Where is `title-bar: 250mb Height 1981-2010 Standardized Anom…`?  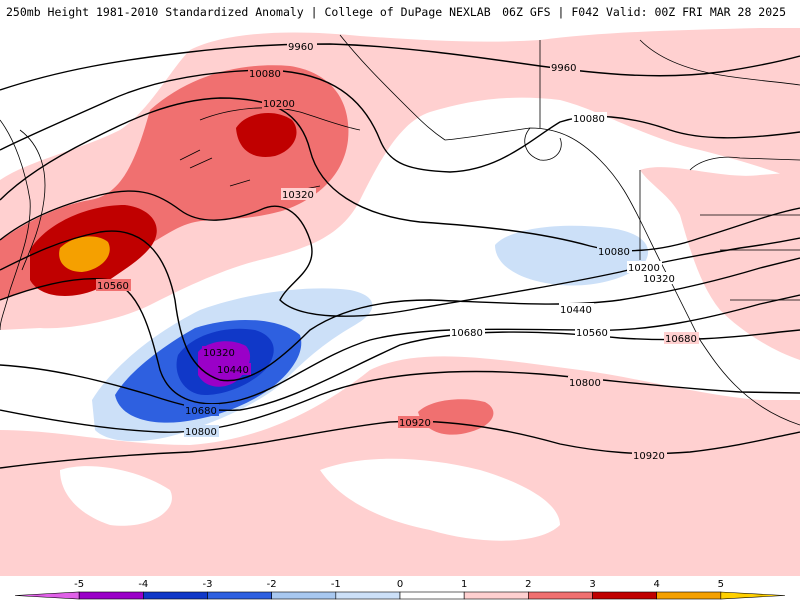 title-bar: 250mb Height 1981-2010 Standardized Anom… is located at coordinates (400, 11).